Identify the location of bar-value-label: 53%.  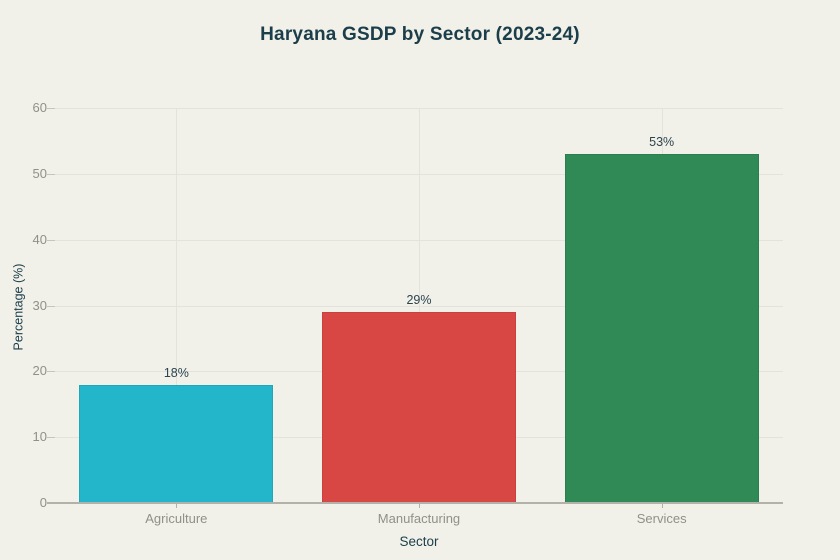
(662, 142).